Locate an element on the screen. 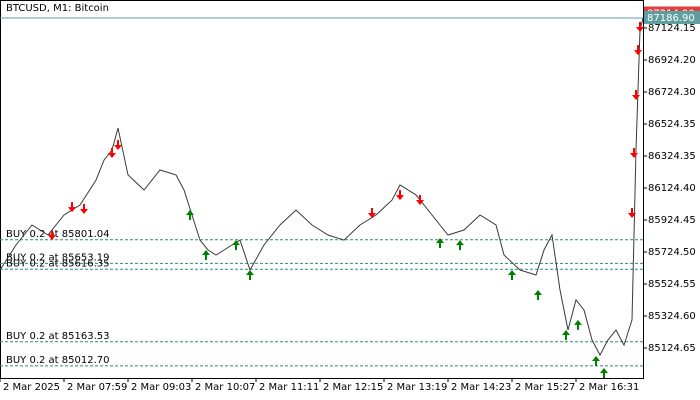 Image resolution: width=700 pixels, height=400 pixels. x-tick-label: 2 Mar 09:03 is located at coordinates (161, 387).